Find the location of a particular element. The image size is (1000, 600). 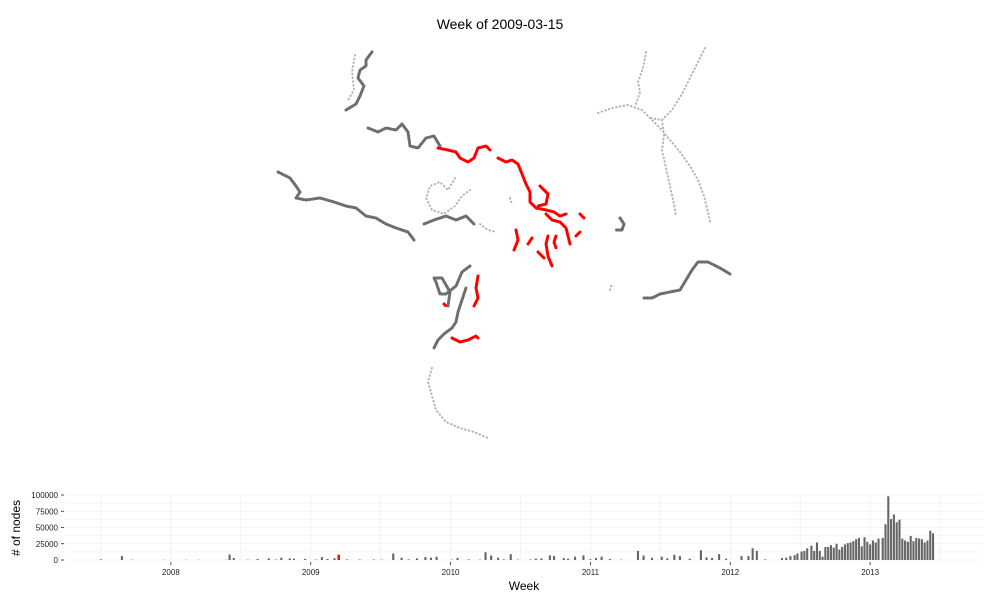

x-tick-label: 2011 is located at coordinates (591, 572).